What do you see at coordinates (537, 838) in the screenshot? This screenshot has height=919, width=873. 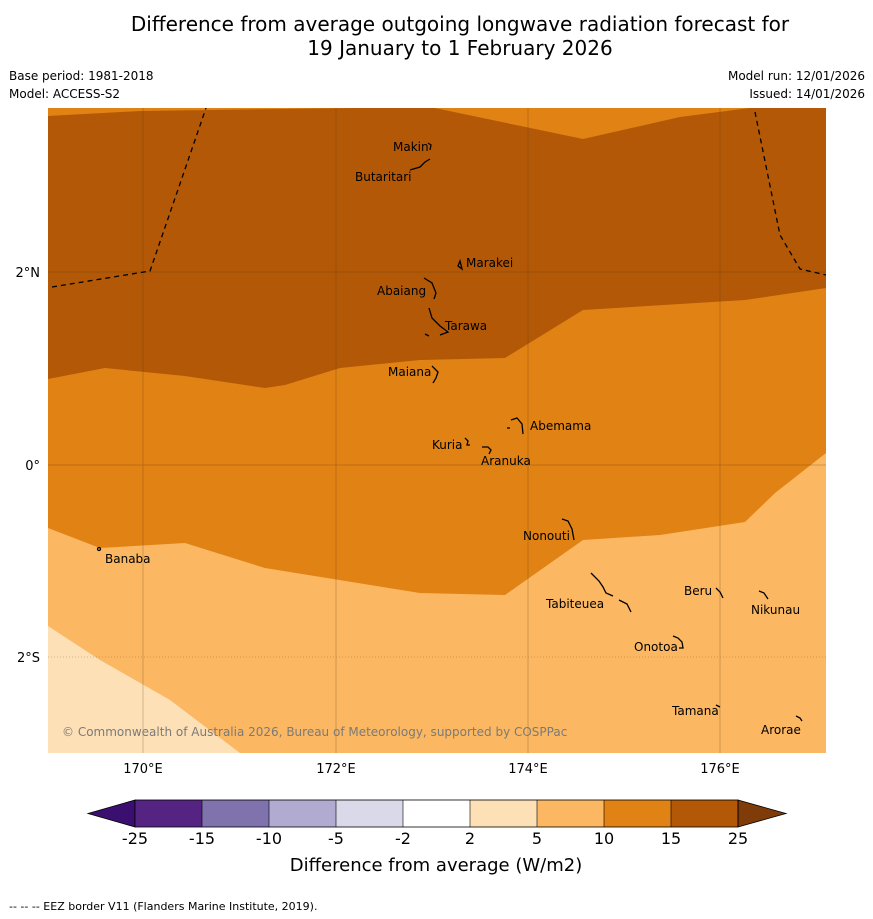 I see `colorbar-tick-label: 5` at bounding box center [537, 838].